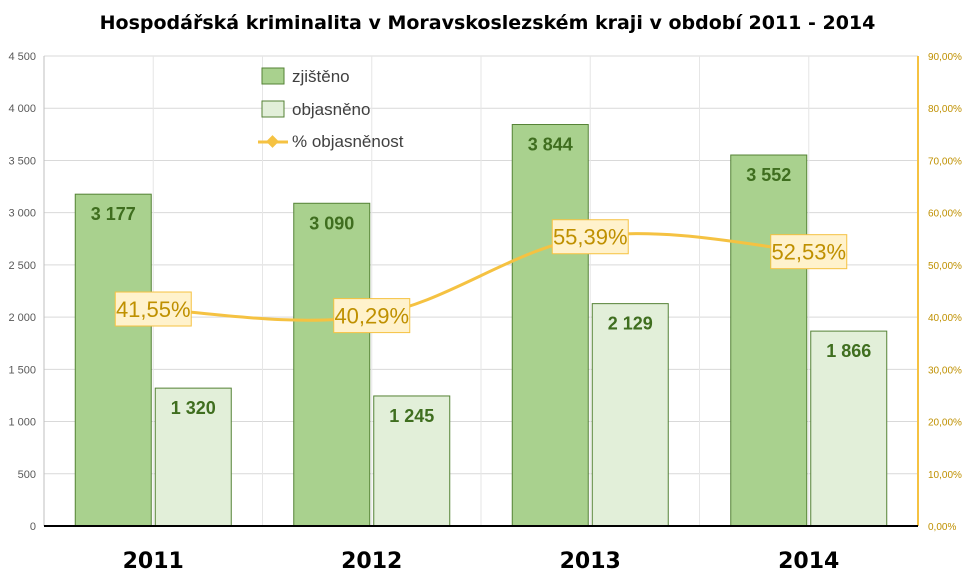  What do you see at coordinates (33, 527) in the screenshot?
I see `y-tick-label: 0` at bounding box center [33, 527].